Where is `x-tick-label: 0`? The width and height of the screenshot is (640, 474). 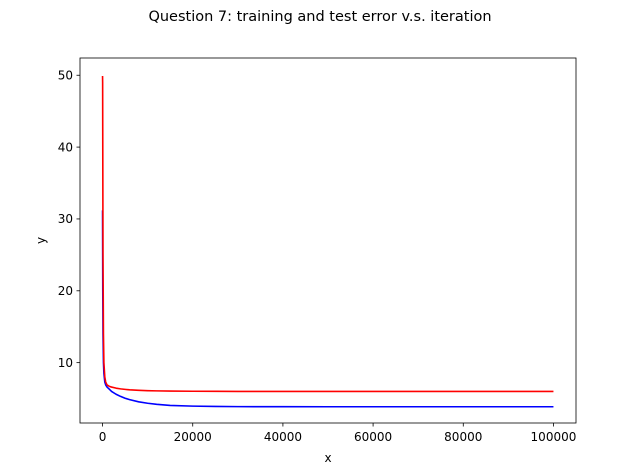
x-tick-label: 0 is located at coordinates (103, 437).